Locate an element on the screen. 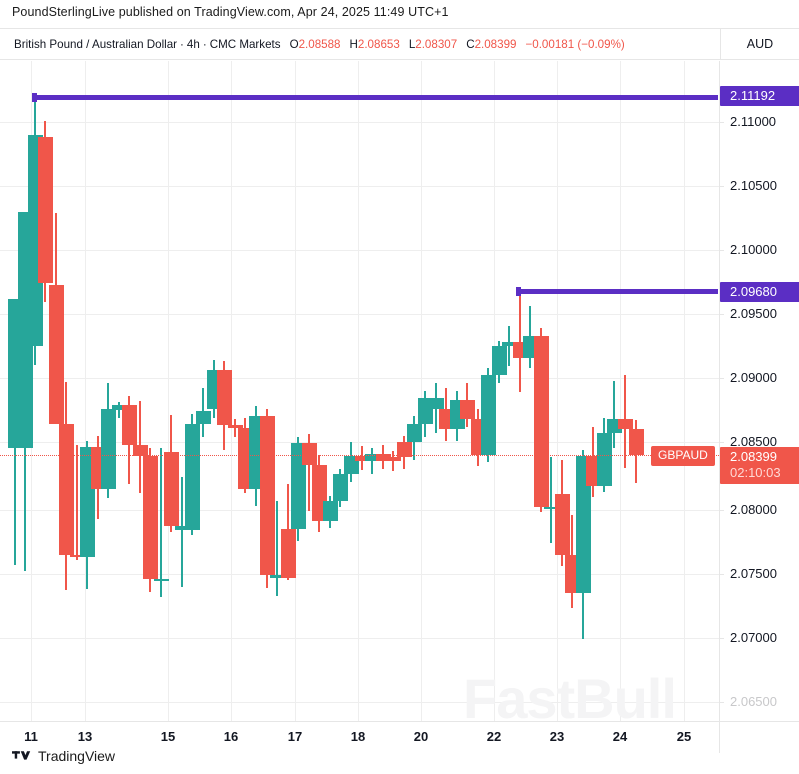 The height and width of the screenshot is (774, 799). time-axis-label: 22 is located at coordinates (494, 736).